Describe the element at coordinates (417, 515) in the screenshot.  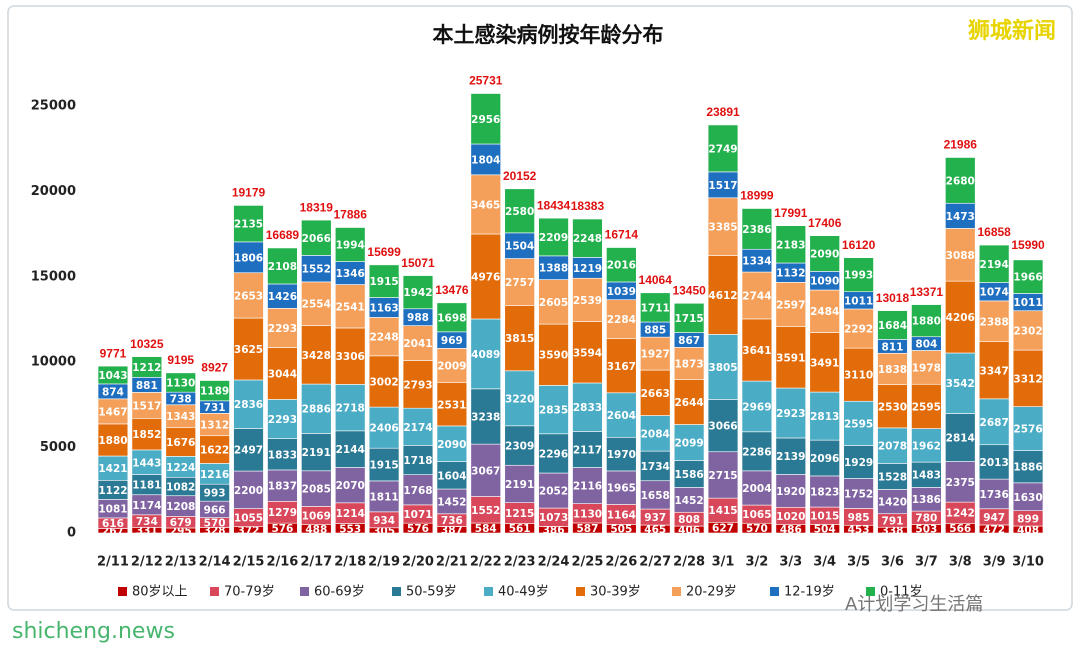
I see `data-label: 1071` at that location.